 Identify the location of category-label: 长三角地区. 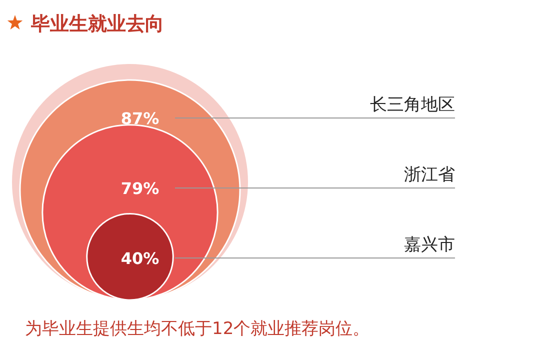
(412, 105).